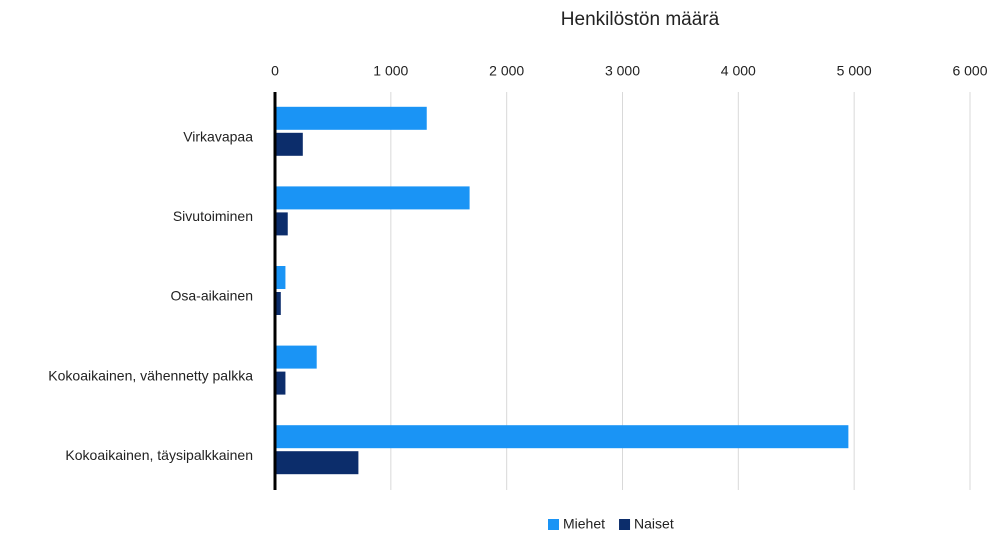  Describe the element at coordinates (640, 19) in the screenshot. I see `chart-title: Henkilöstön määrä` at that location.